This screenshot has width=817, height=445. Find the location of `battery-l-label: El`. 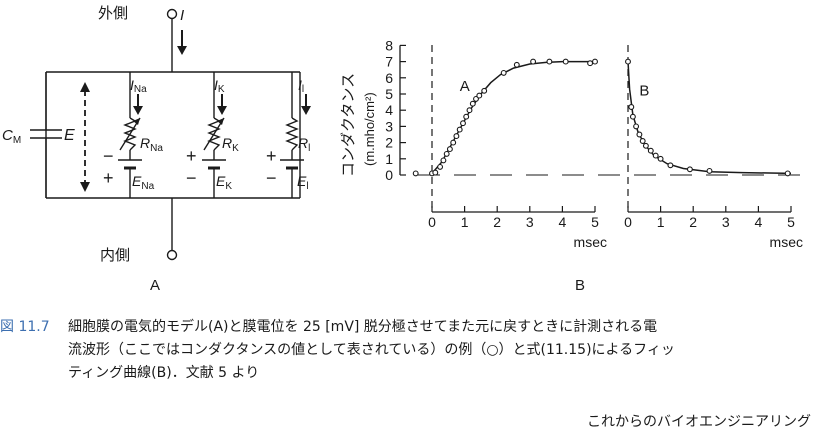

battery-l-label: El is located at coordinates (303, 182).